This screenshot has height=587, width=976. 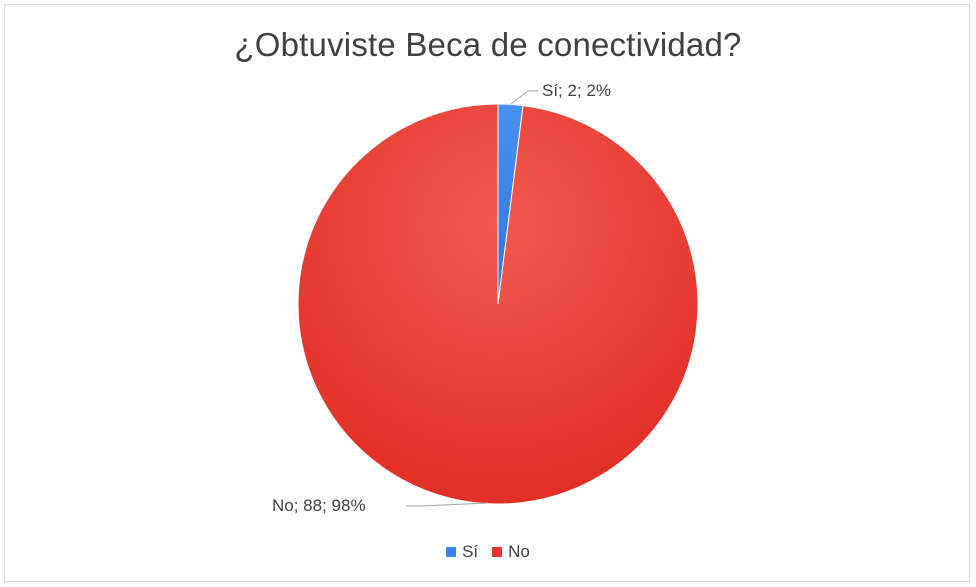 I want to click on leader-line-no, so click(x=447, y=504).